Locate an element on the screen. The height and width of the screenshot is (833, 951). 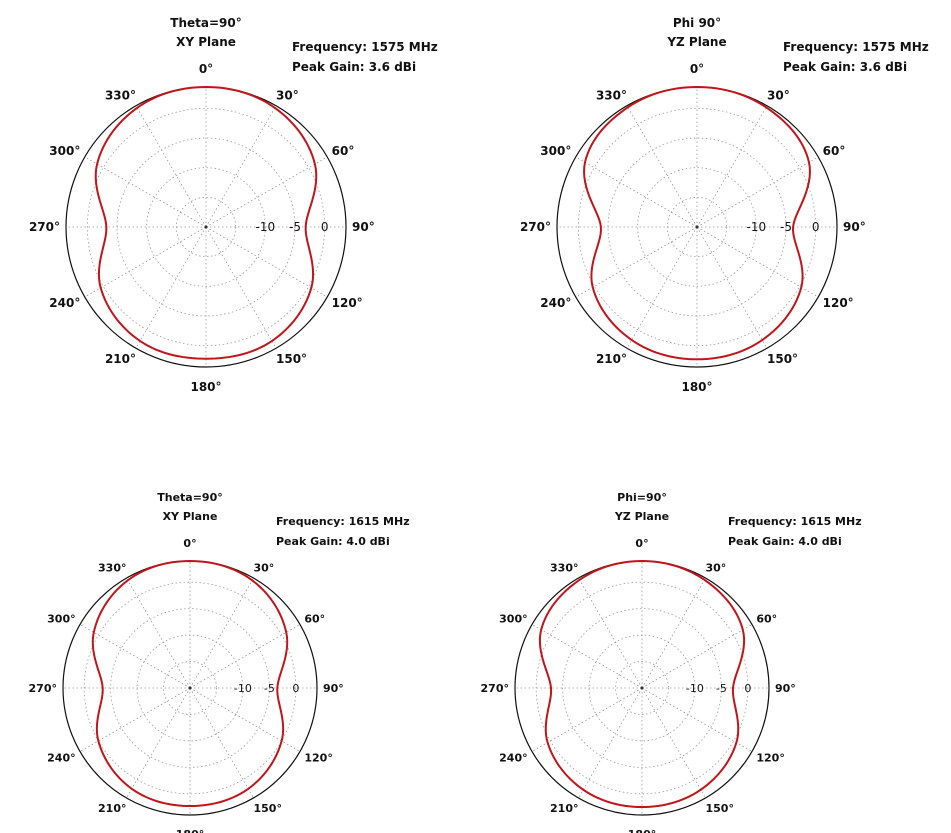
chart-subtitle: YZ Plane is located at coordinates (641, 516).